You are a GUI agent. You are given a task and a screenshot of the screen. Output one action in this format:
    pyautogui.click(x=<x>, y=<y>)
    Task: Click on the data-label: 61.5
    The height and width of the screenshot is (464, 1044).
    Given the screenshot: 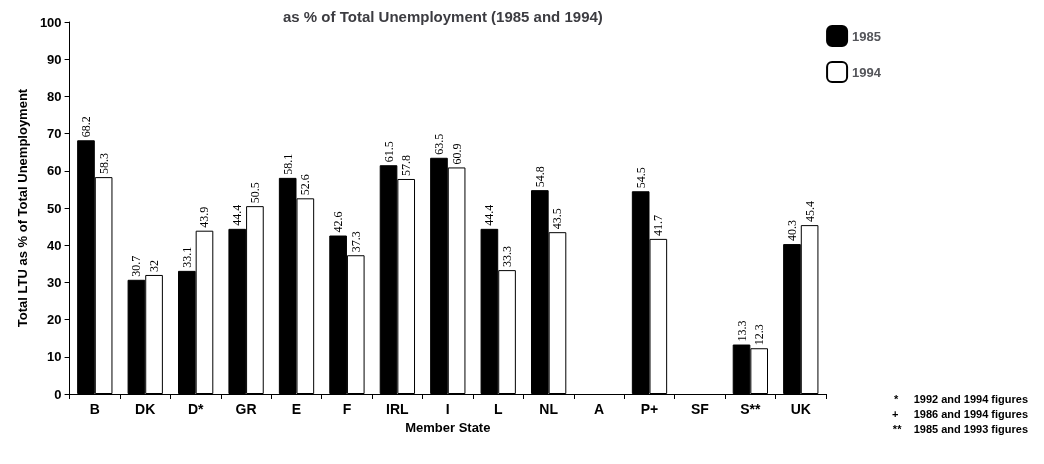 What is the action you would take?
    pyautogui.click(x=388, y=152)
    